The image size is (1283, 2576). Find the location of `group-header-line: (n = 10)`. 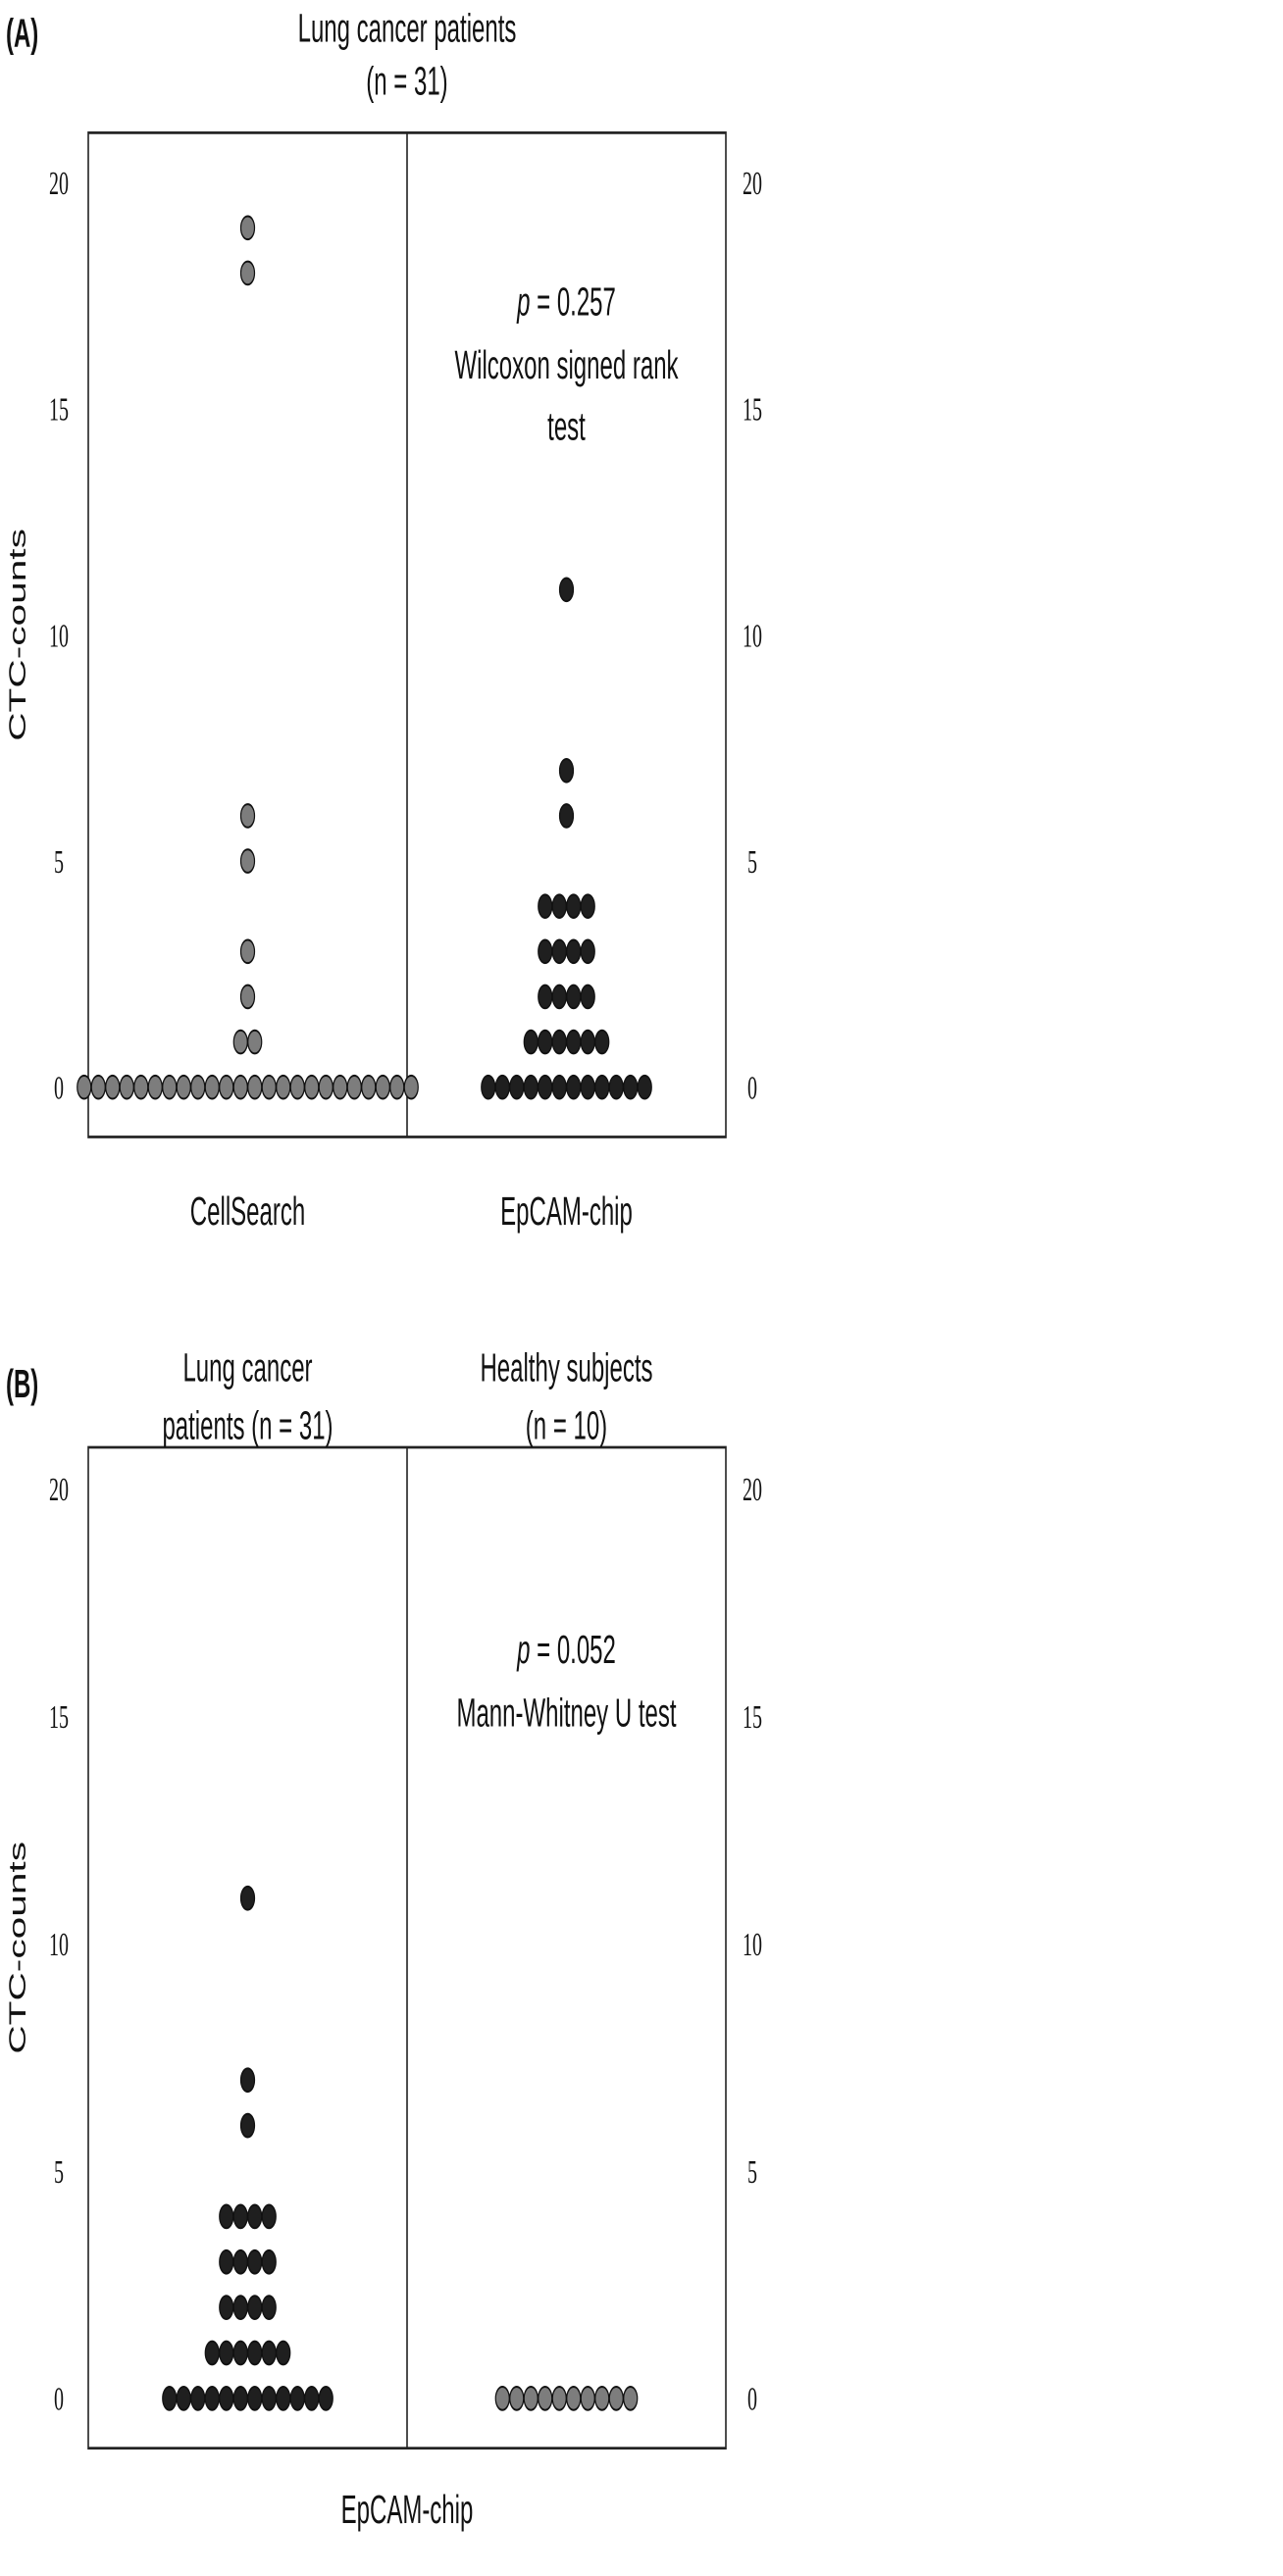

group-header-line: (n = 10) is located at coordinates (566, 1426).